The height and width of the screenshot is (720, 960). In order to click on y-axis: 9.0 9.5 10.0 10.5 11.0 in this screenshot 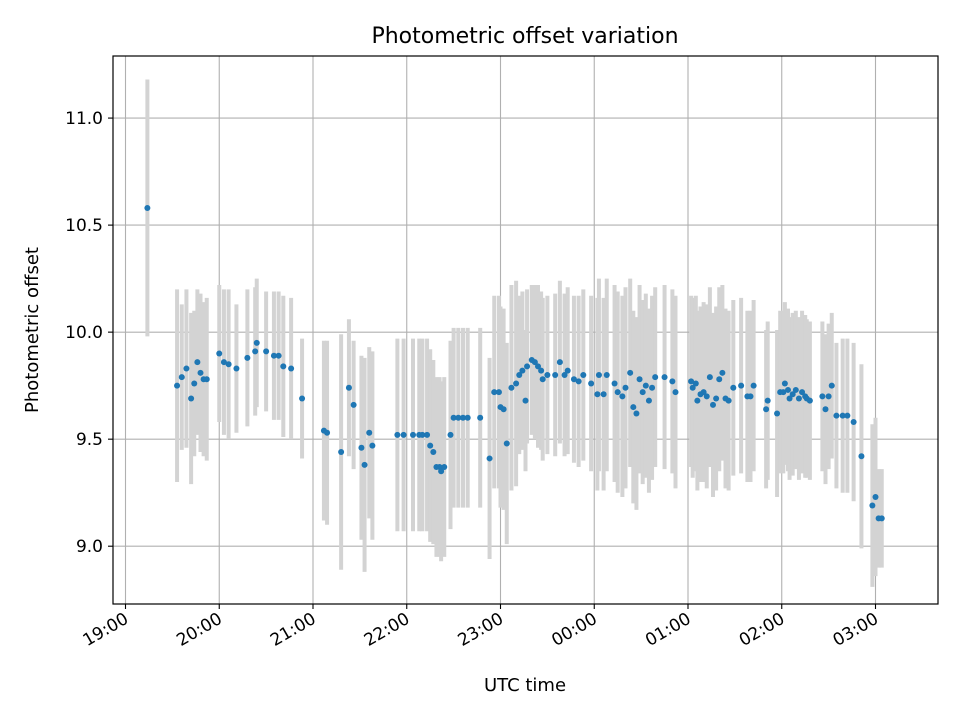, I will do `click(89, 333)`.